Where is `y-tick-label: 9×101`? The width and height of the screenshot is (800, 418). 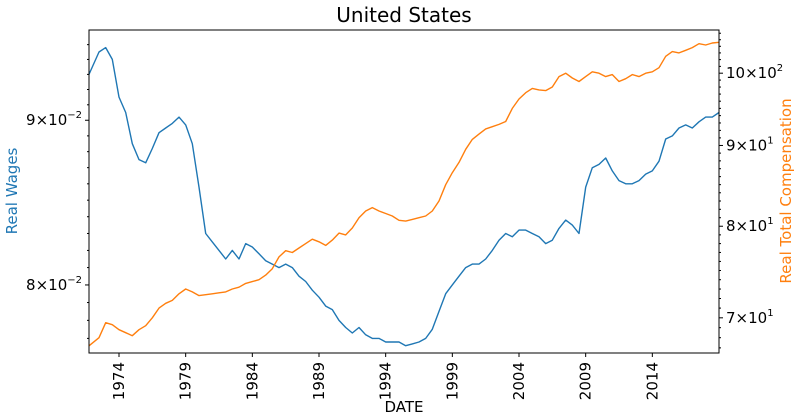
y-tick-label: 9×101 is located at coordinates (750, 144).